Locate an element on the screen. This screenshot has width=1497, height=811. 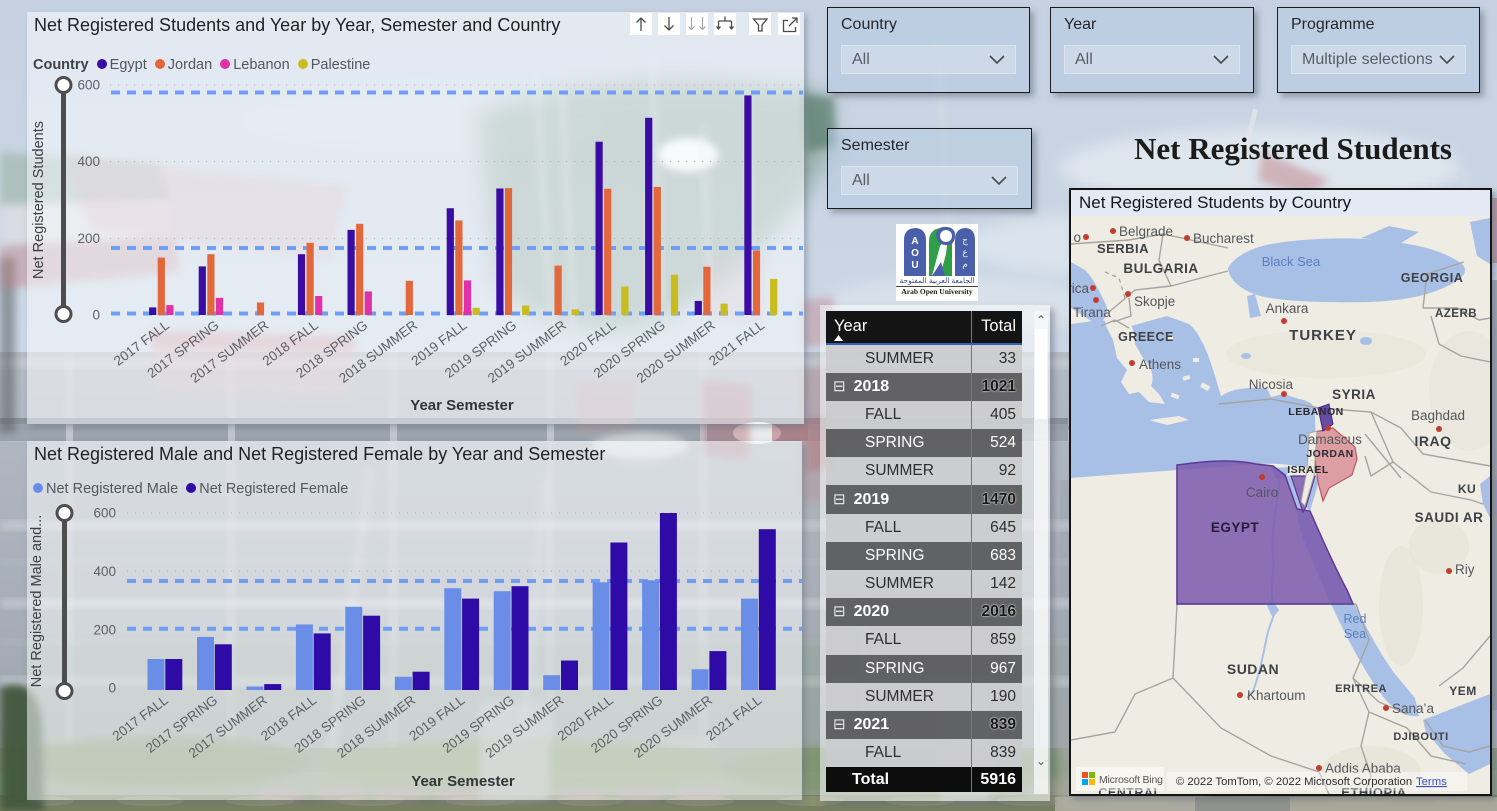
svg-text: o is located at coordinates (1077, 237).